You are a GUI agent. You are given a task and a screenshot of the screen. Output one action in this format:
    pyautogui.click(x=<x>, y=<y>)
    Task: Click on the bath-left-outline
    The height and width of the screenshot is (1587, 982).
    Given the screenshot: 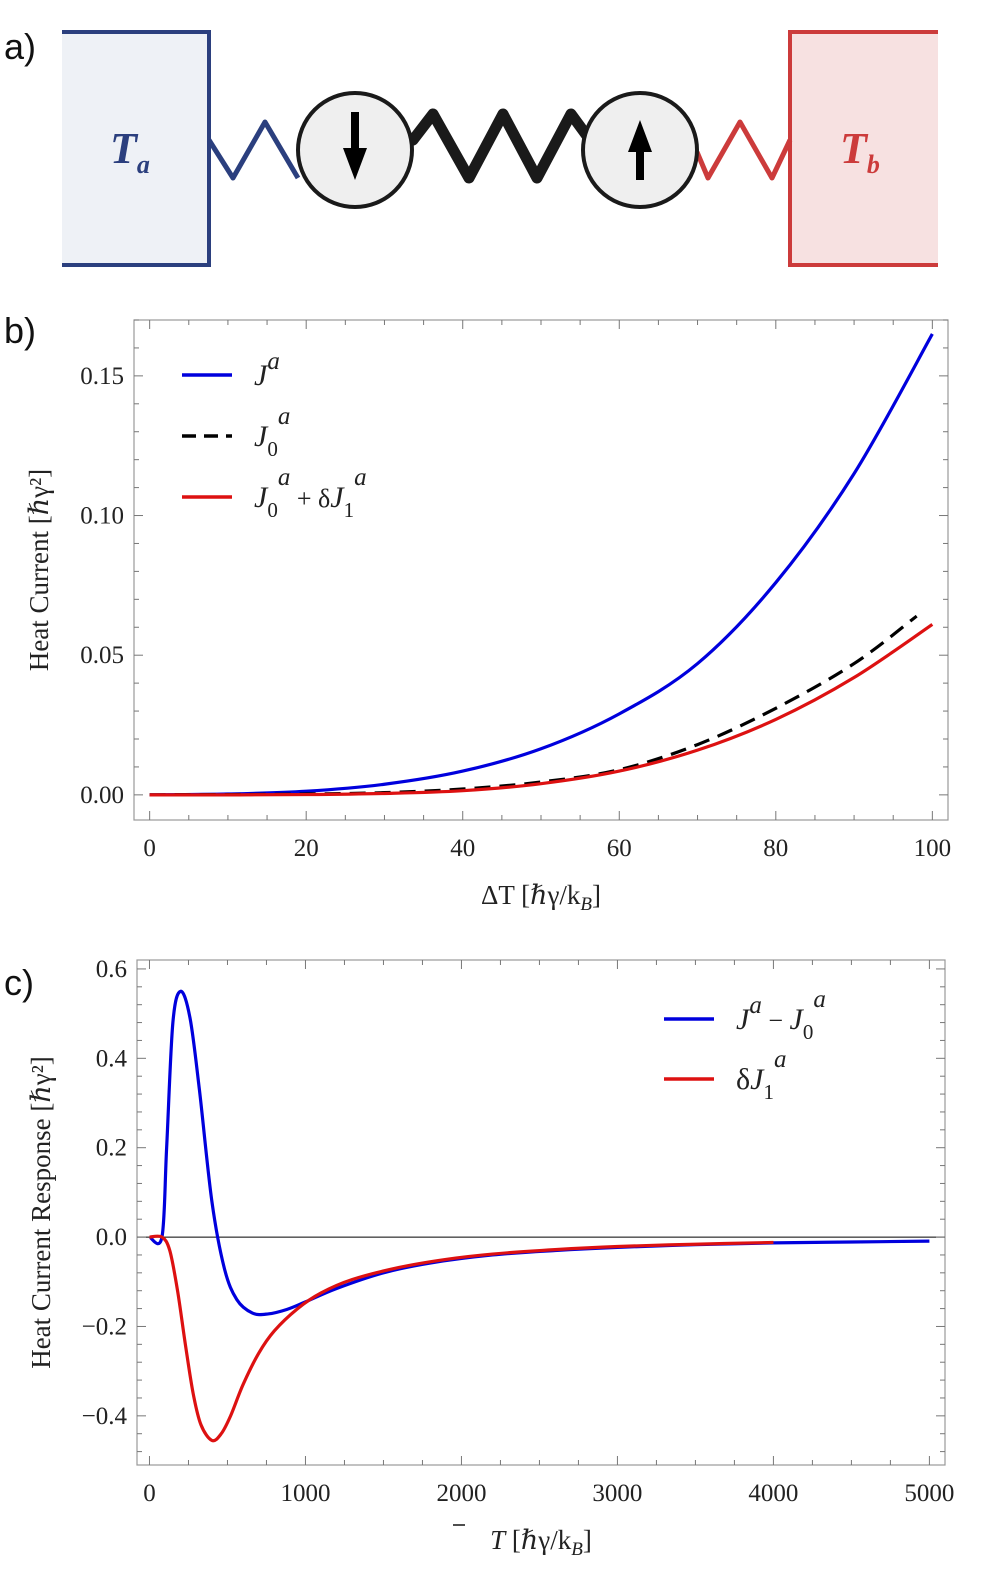 What is the action you would take?
    pyautogui.click(x=136, y=148)
    